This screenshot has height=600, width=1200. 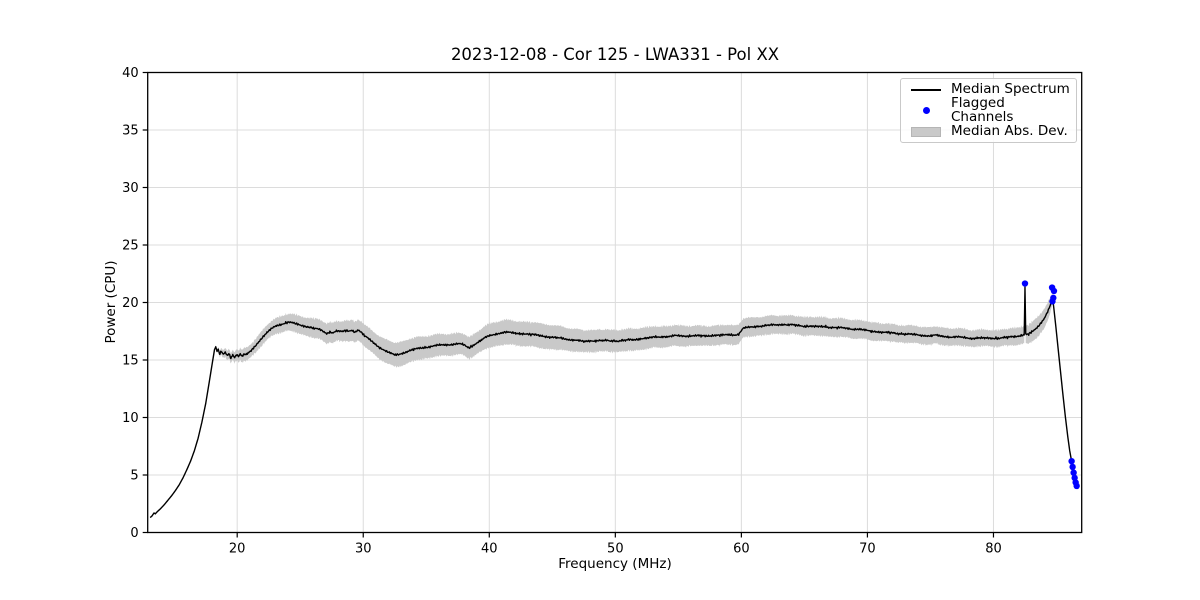 What do you see at coordinates (926, 89) in the screenshot?
I see `median-line-icon` at bounding box center [926, 89].